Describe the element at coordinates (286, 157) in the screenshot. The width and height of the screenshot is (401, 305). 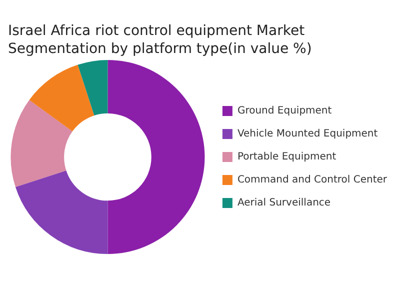
I see `legend-label: Portable Equipment` at that location.